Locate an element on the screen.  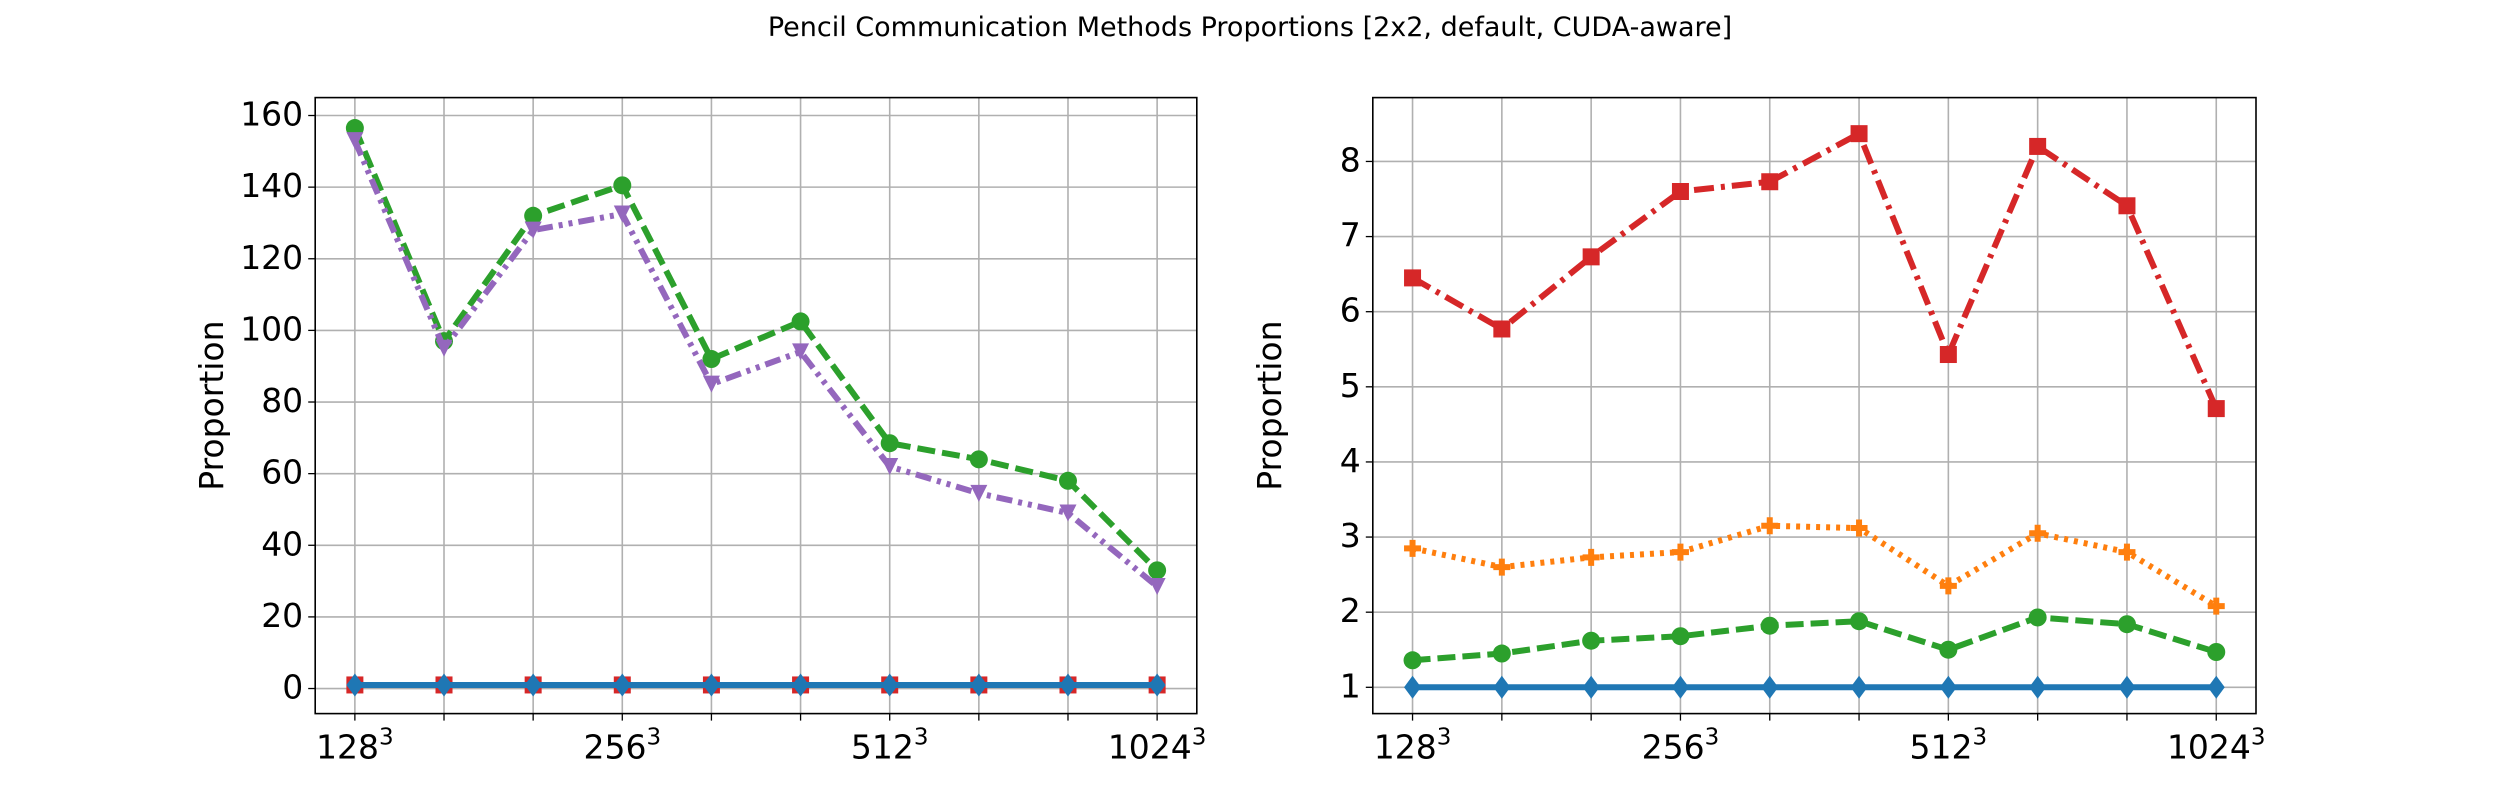
y-tick-label: 7 is located at coordinates (1350, 235).